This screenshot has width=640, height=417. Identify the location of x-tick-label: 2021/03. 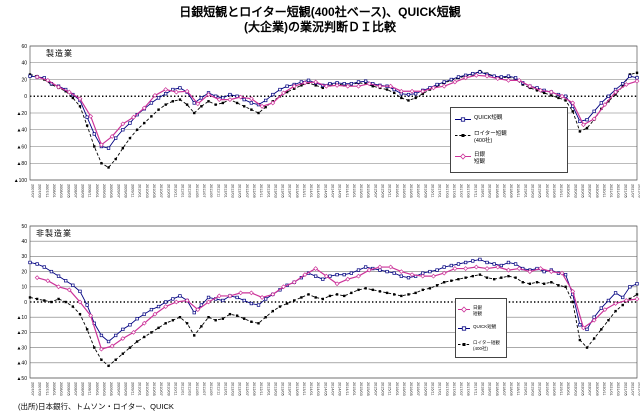
(618, 389).